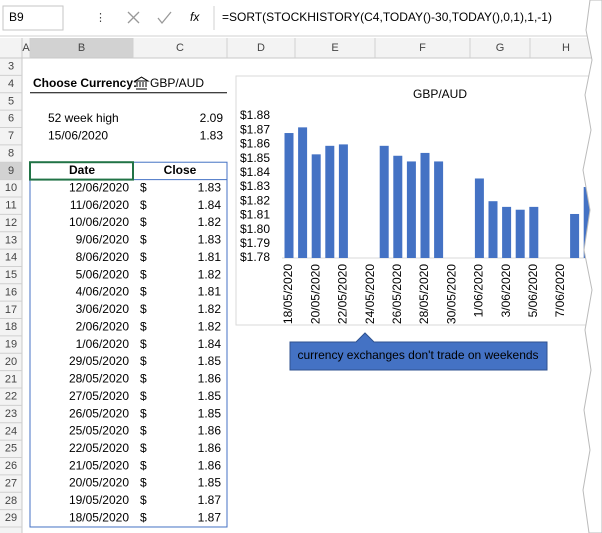 The image size is (602, 533). I want to click on x-tick-label: 7/06/2020, so click(560, 291).